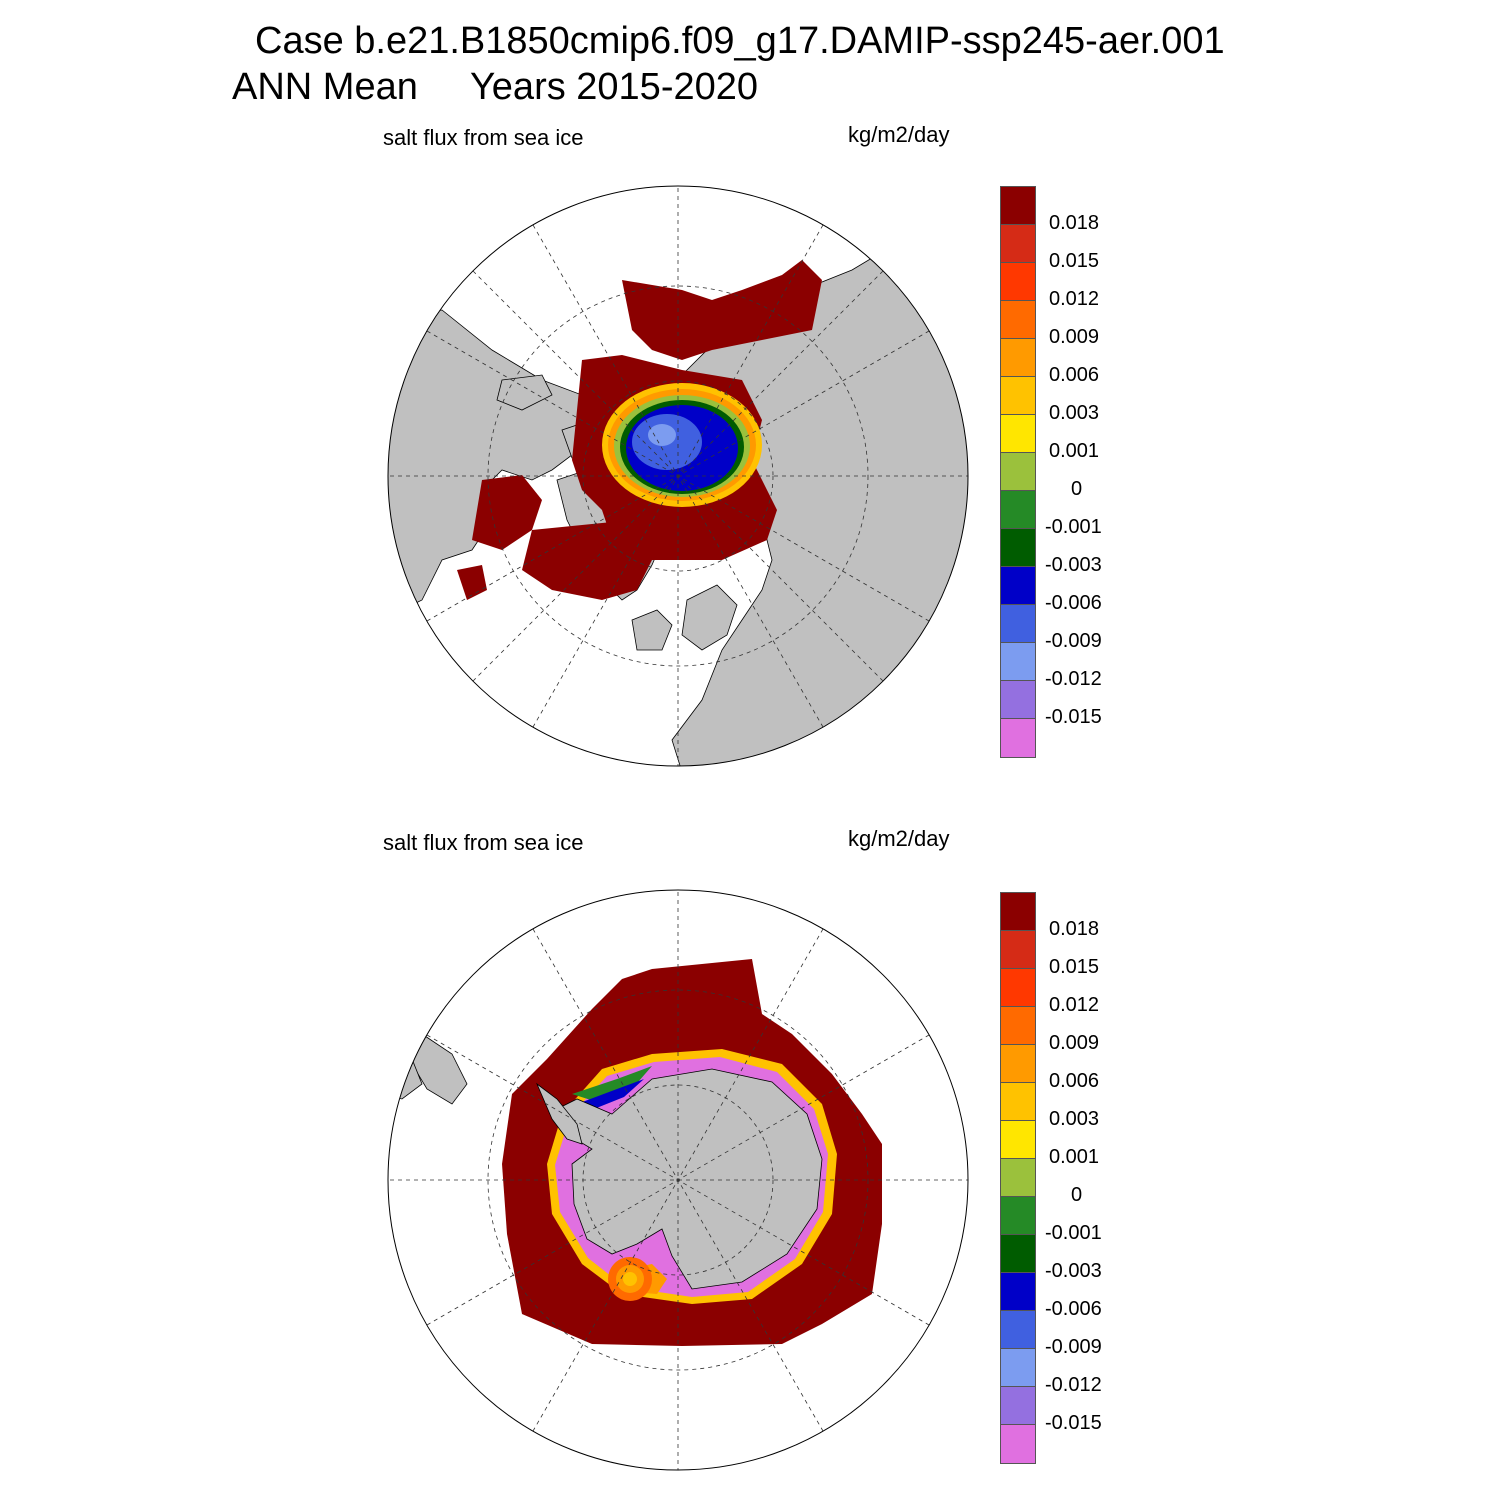  I want to click on land-antarctic-peninsula, so click(559, 1113).